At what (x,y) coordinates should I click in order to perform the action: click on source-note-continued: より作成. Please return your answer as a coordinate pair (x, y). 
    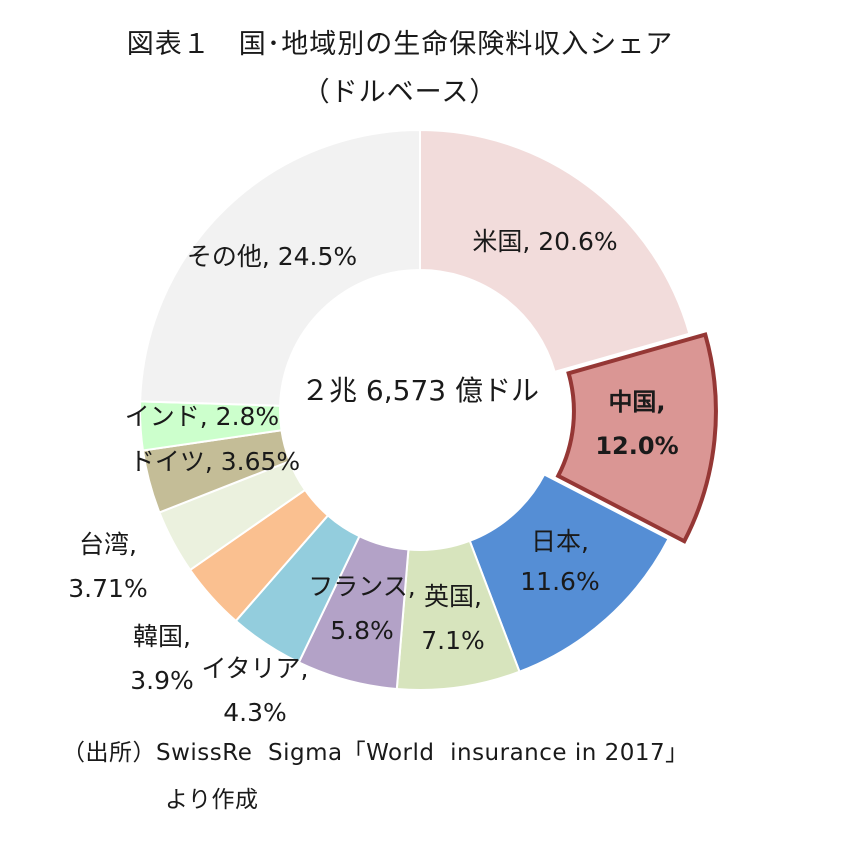
    Looking at the image, I should click on (212, 800).